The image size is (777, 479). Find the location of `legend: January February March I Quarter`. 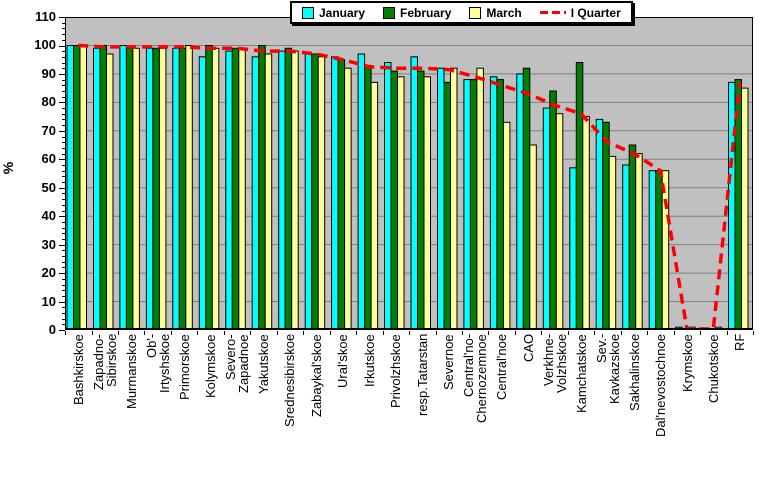

legend: January February March I Quarter is located at coordinates (461, 12).